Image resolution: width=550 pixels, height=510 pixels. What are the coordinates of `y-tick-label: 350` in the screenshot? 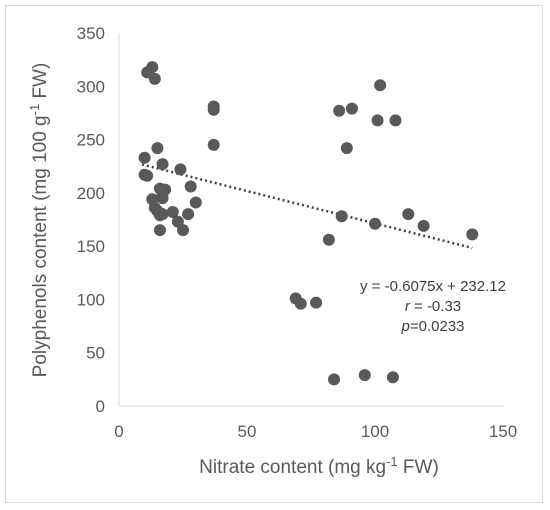 It's located at (91, 33).